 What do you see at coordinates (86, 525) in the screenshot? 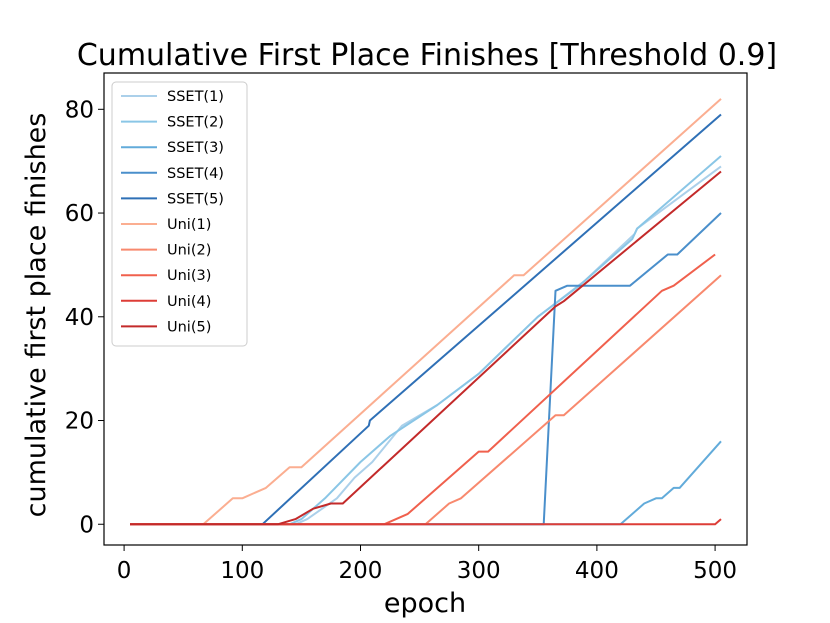
I see `y-tick-label: 0` at bounding box center [86, 525].